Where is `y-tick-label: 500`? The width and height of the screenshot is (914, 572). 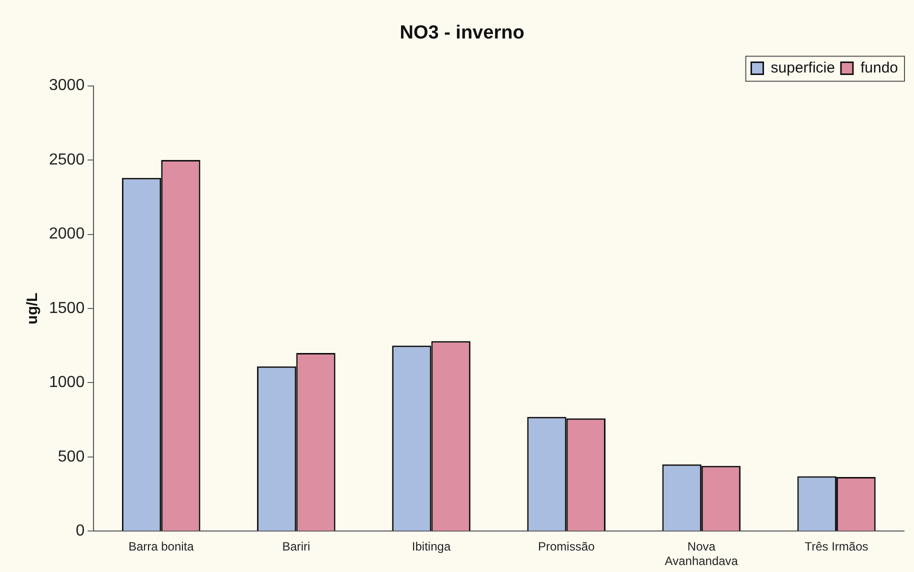
y-tick-label: 500 is located at coordinates (71, 457).